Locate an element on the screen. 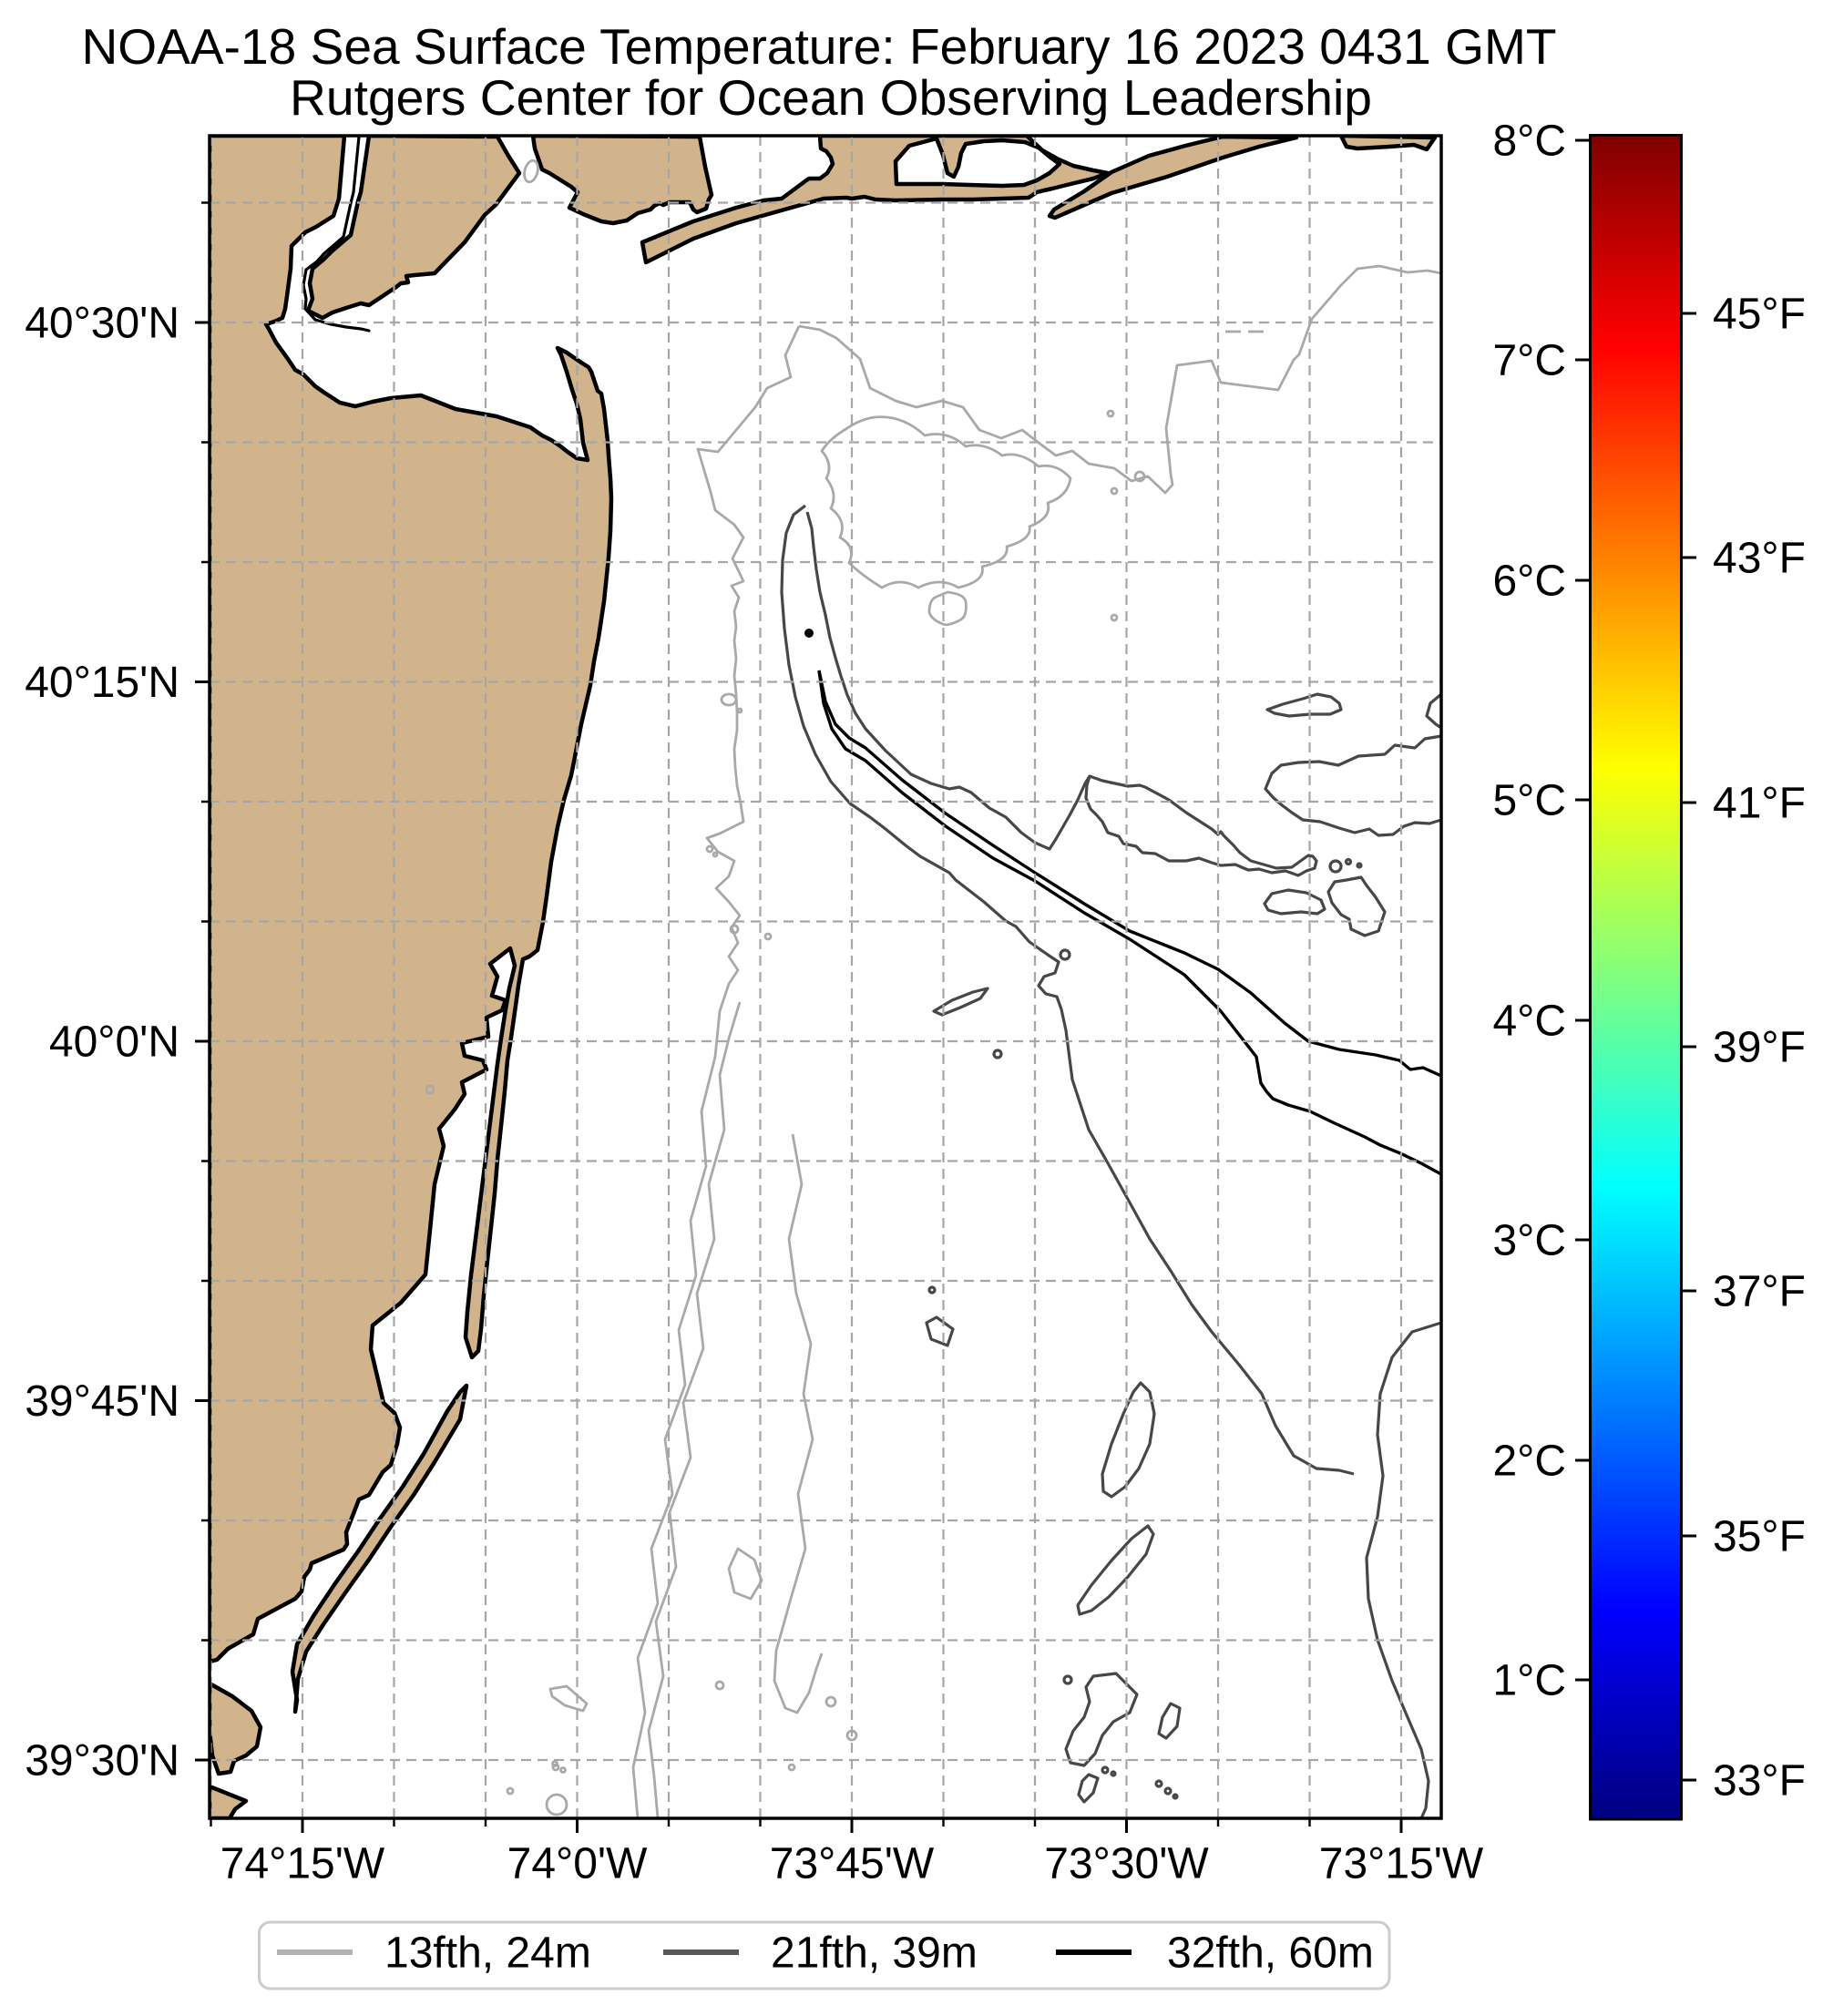 The image size is (1823, 2016). svg-text: 5°C is located at coordinates (1529, 801).